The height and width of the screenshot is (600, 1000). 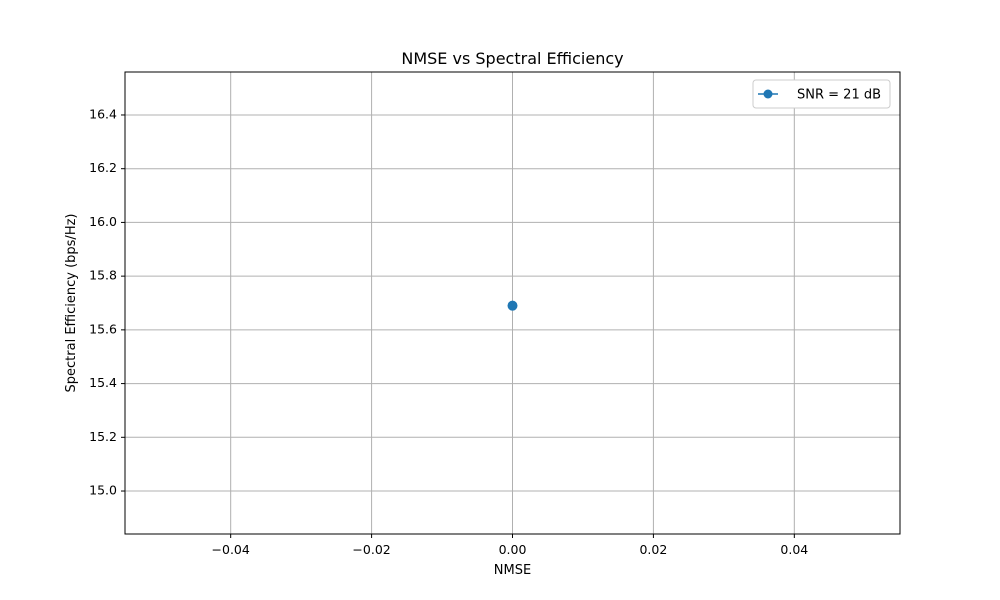 What do you see at coordinates (794, 549) in the screenshot?
I see `x-tick-label: 0.04` at bounding box center [794, 549].